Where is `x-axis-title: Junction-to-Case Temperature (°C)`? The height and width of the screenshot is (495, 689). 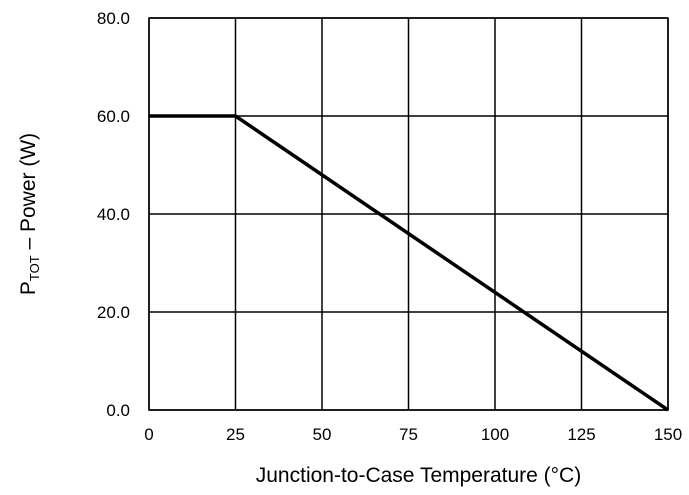 x-axis-title: Junction-to-Case Temperature (°C) is located at coordinates (418, 475).